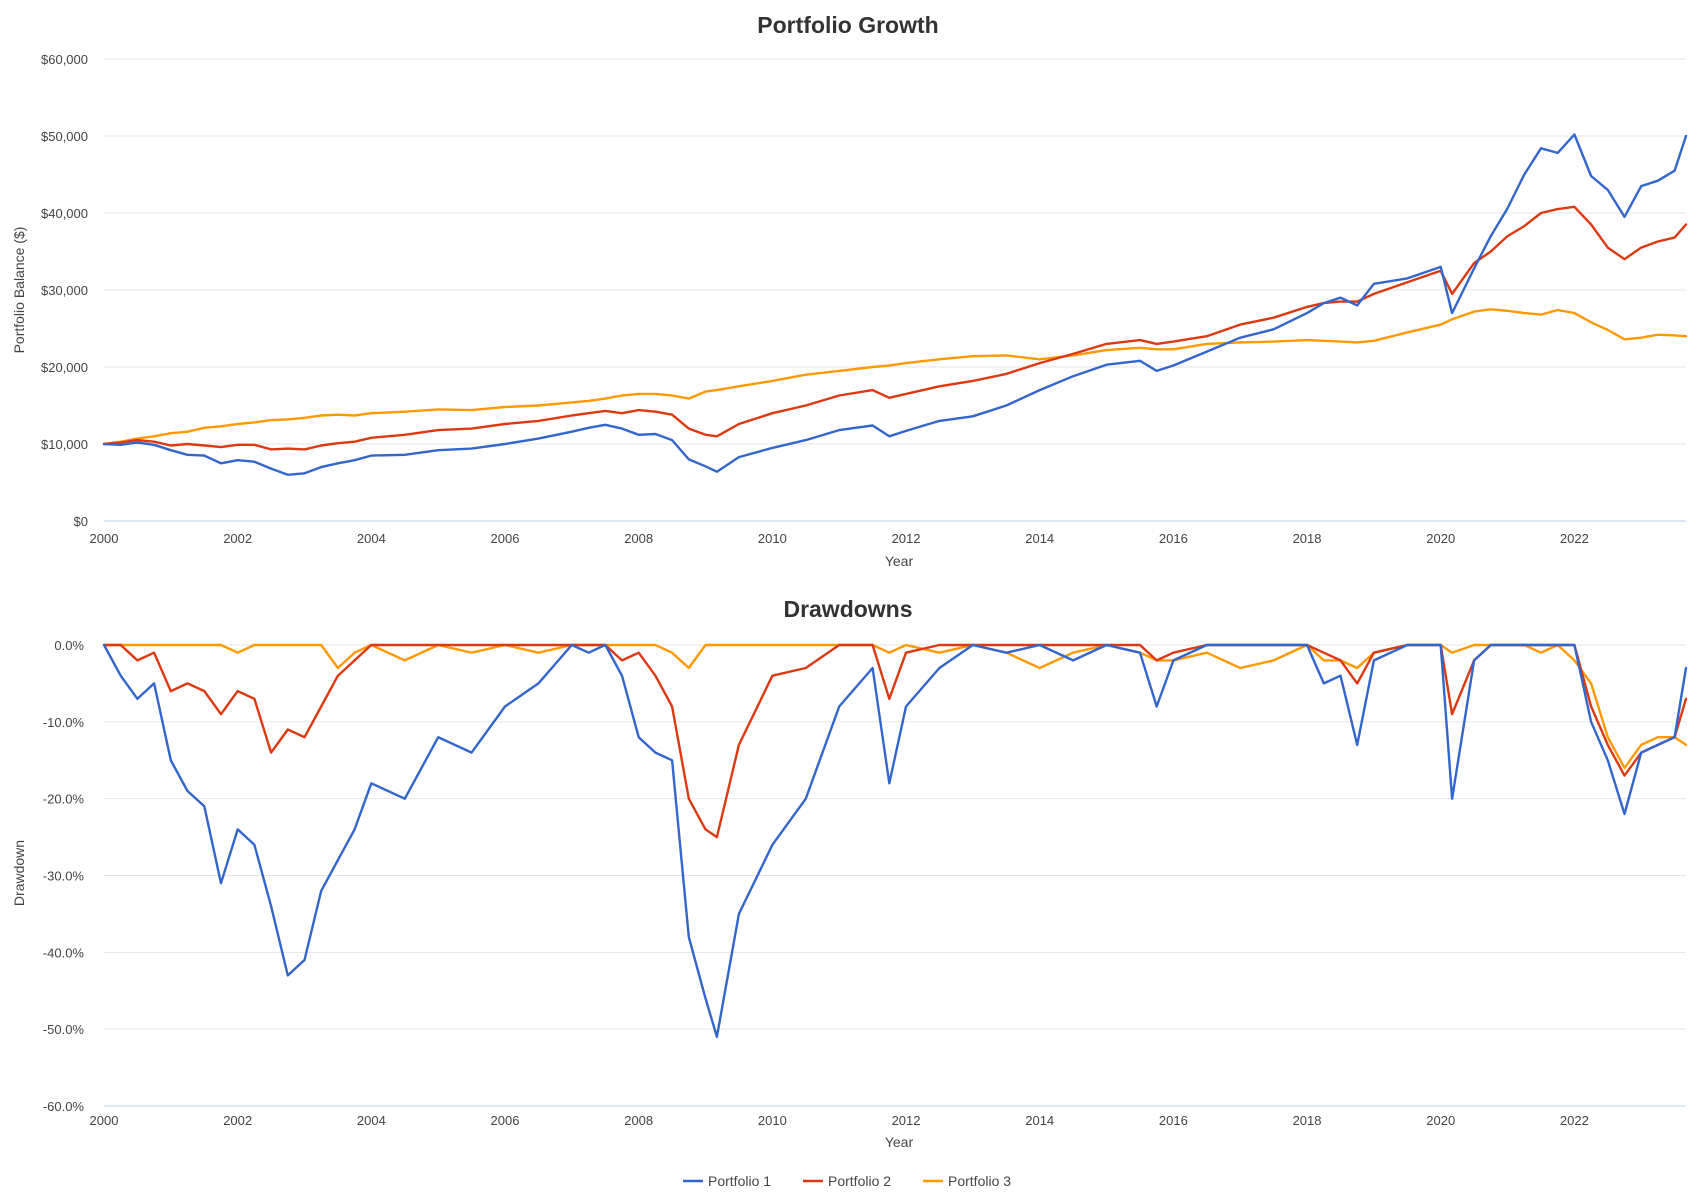 The height and width of the screenshot is (1204, 1698). I want to click on y-tick-label: $30,000, so click(64, 290).